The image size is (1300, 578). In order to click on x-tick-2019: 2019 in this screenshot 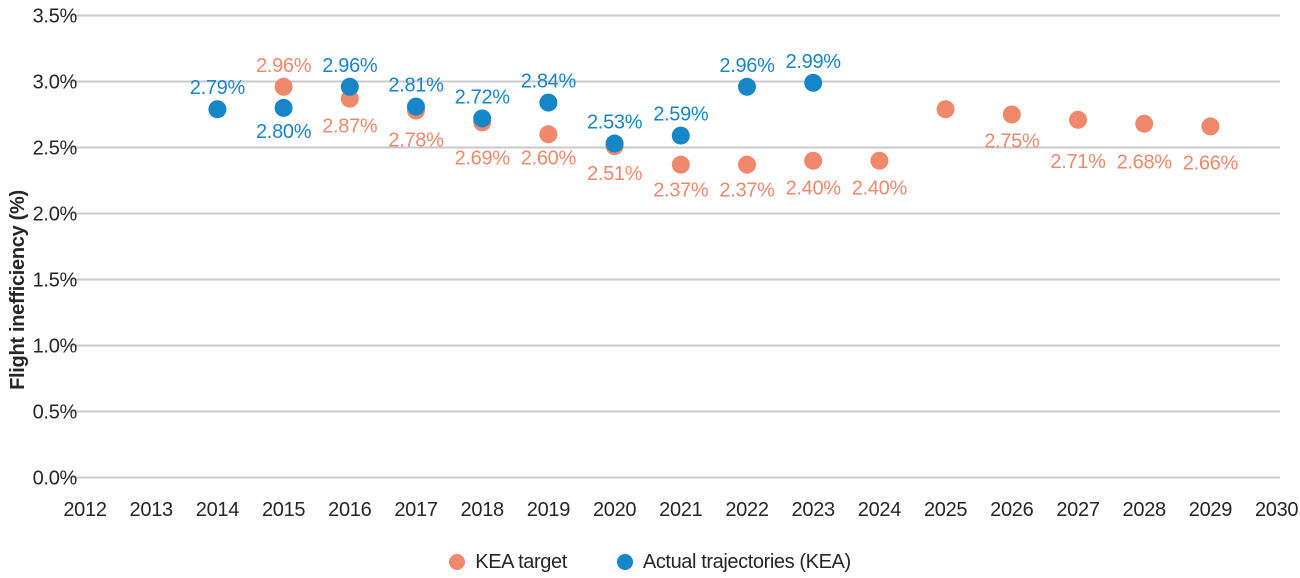, I will do `click(548, 510)`.